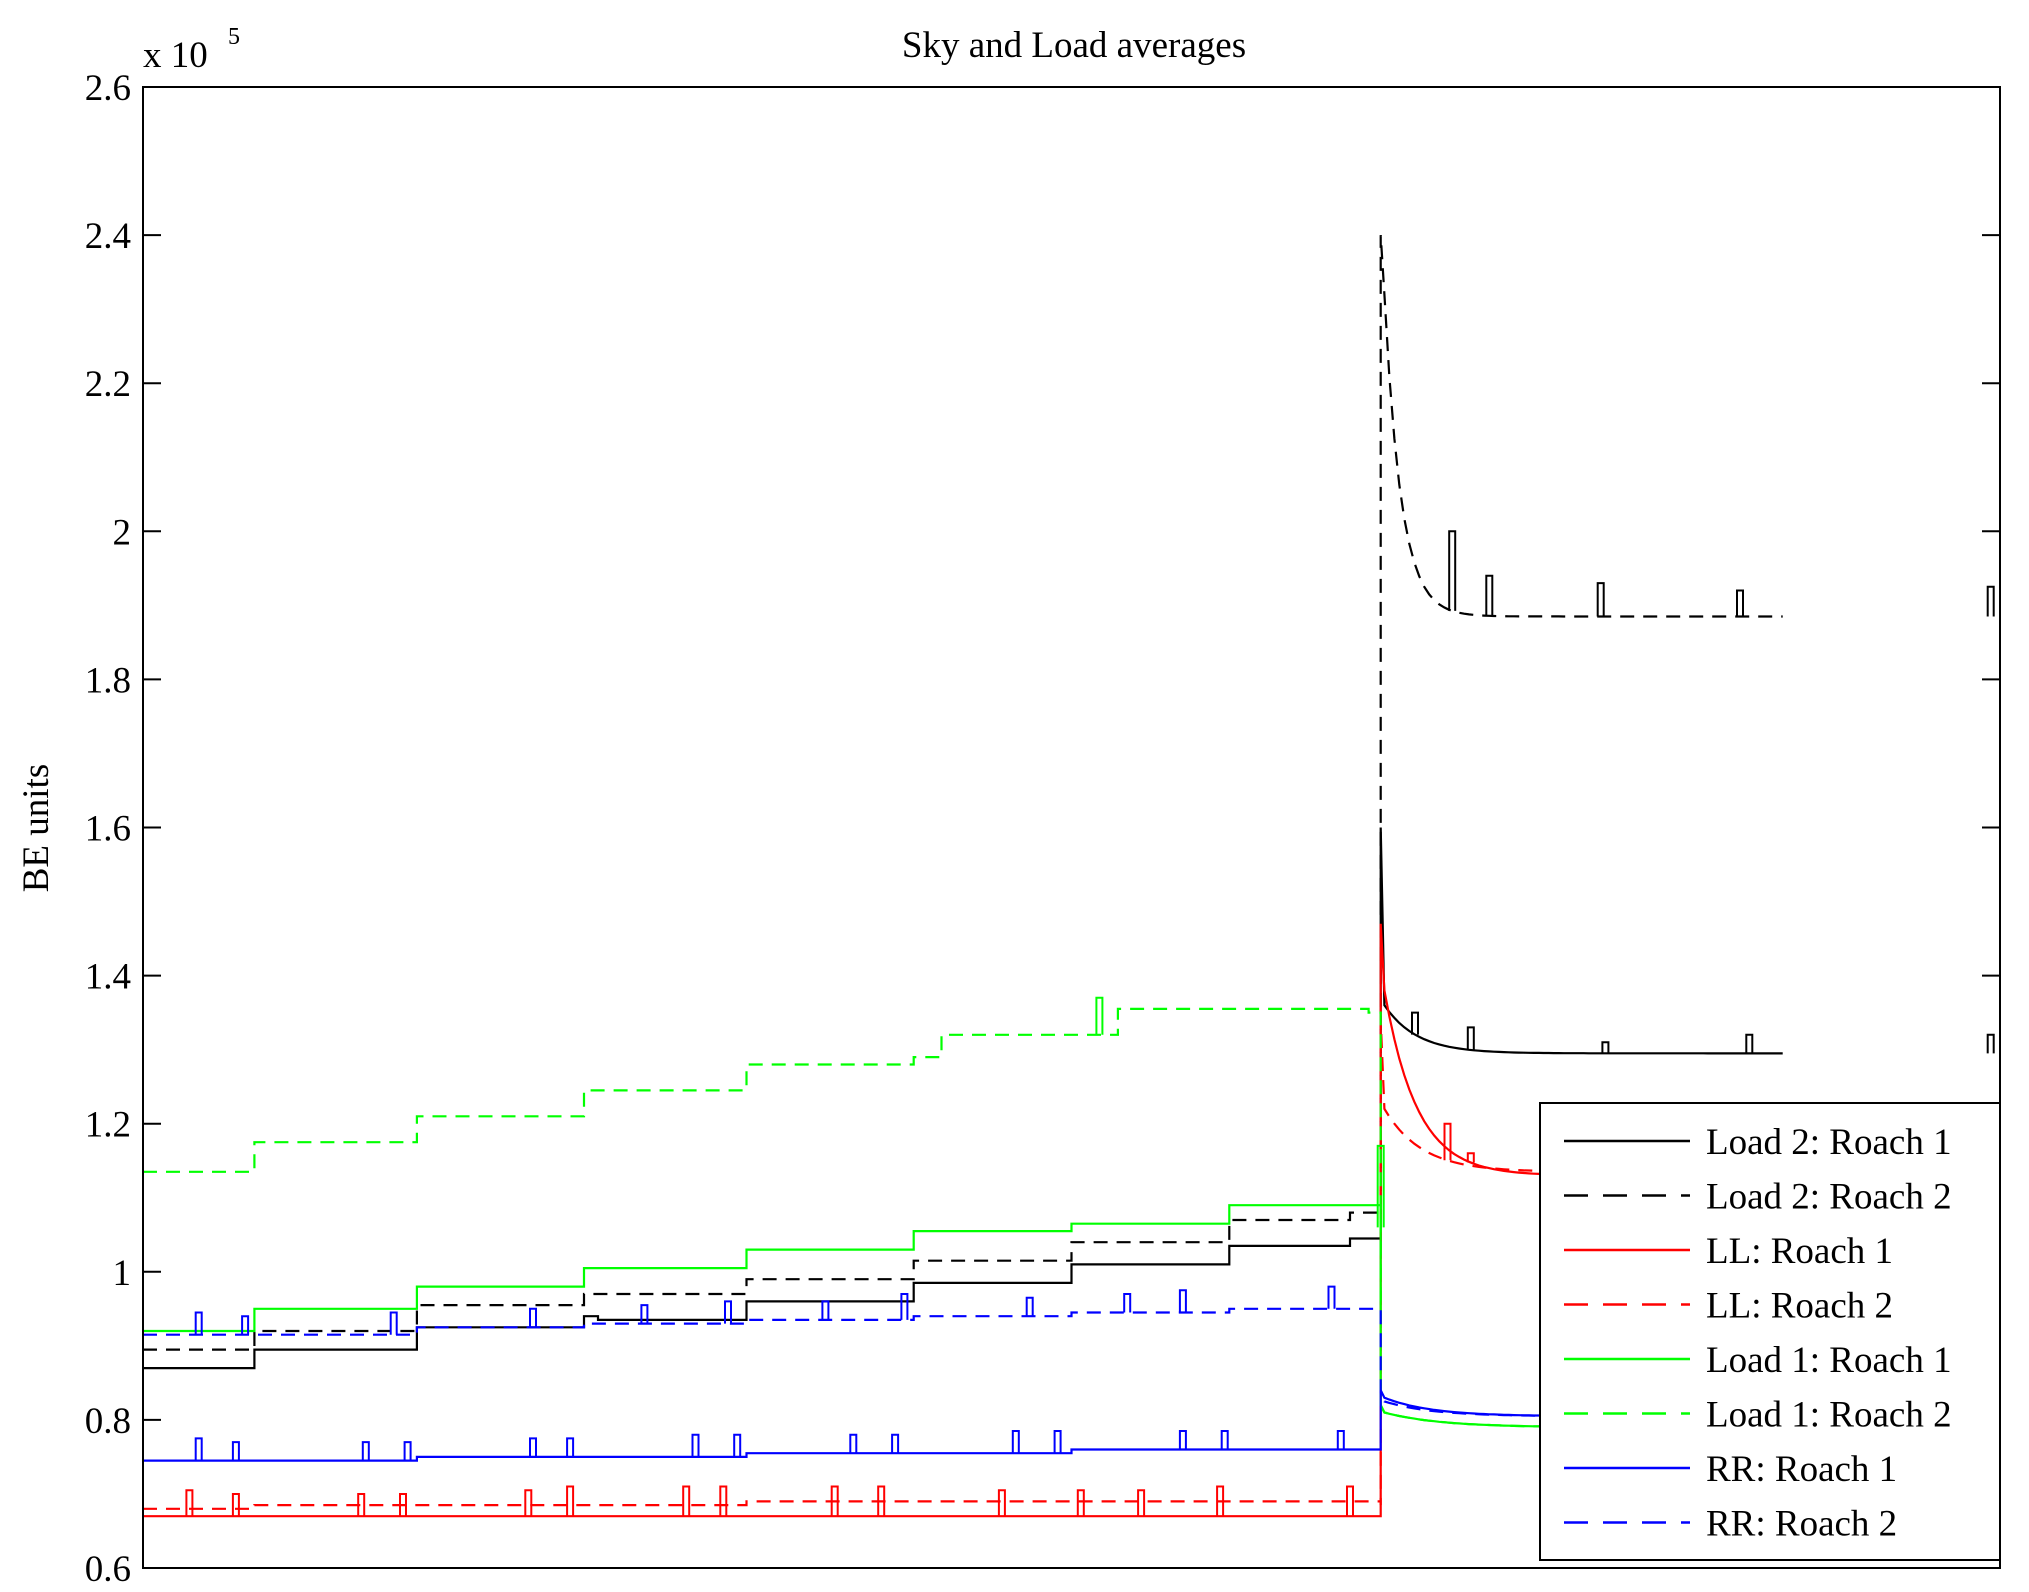  Describe the element at coordinates (175, 55) in the screenshot. I see `y-scale-base: x 10` at that location.